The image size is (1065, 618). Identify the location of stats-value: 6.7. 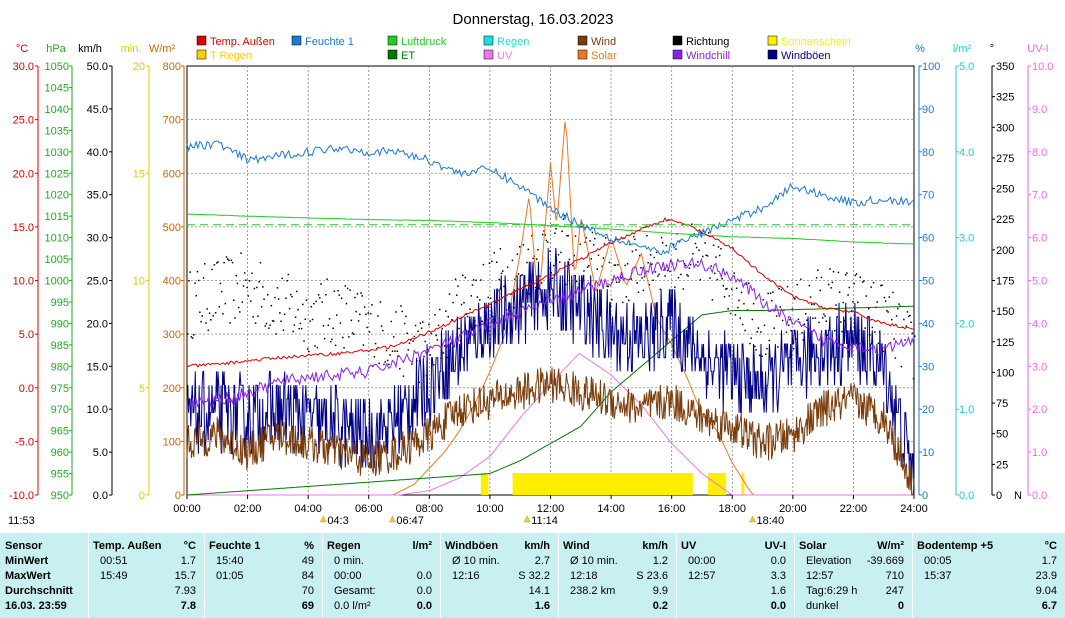
(1049, 606).